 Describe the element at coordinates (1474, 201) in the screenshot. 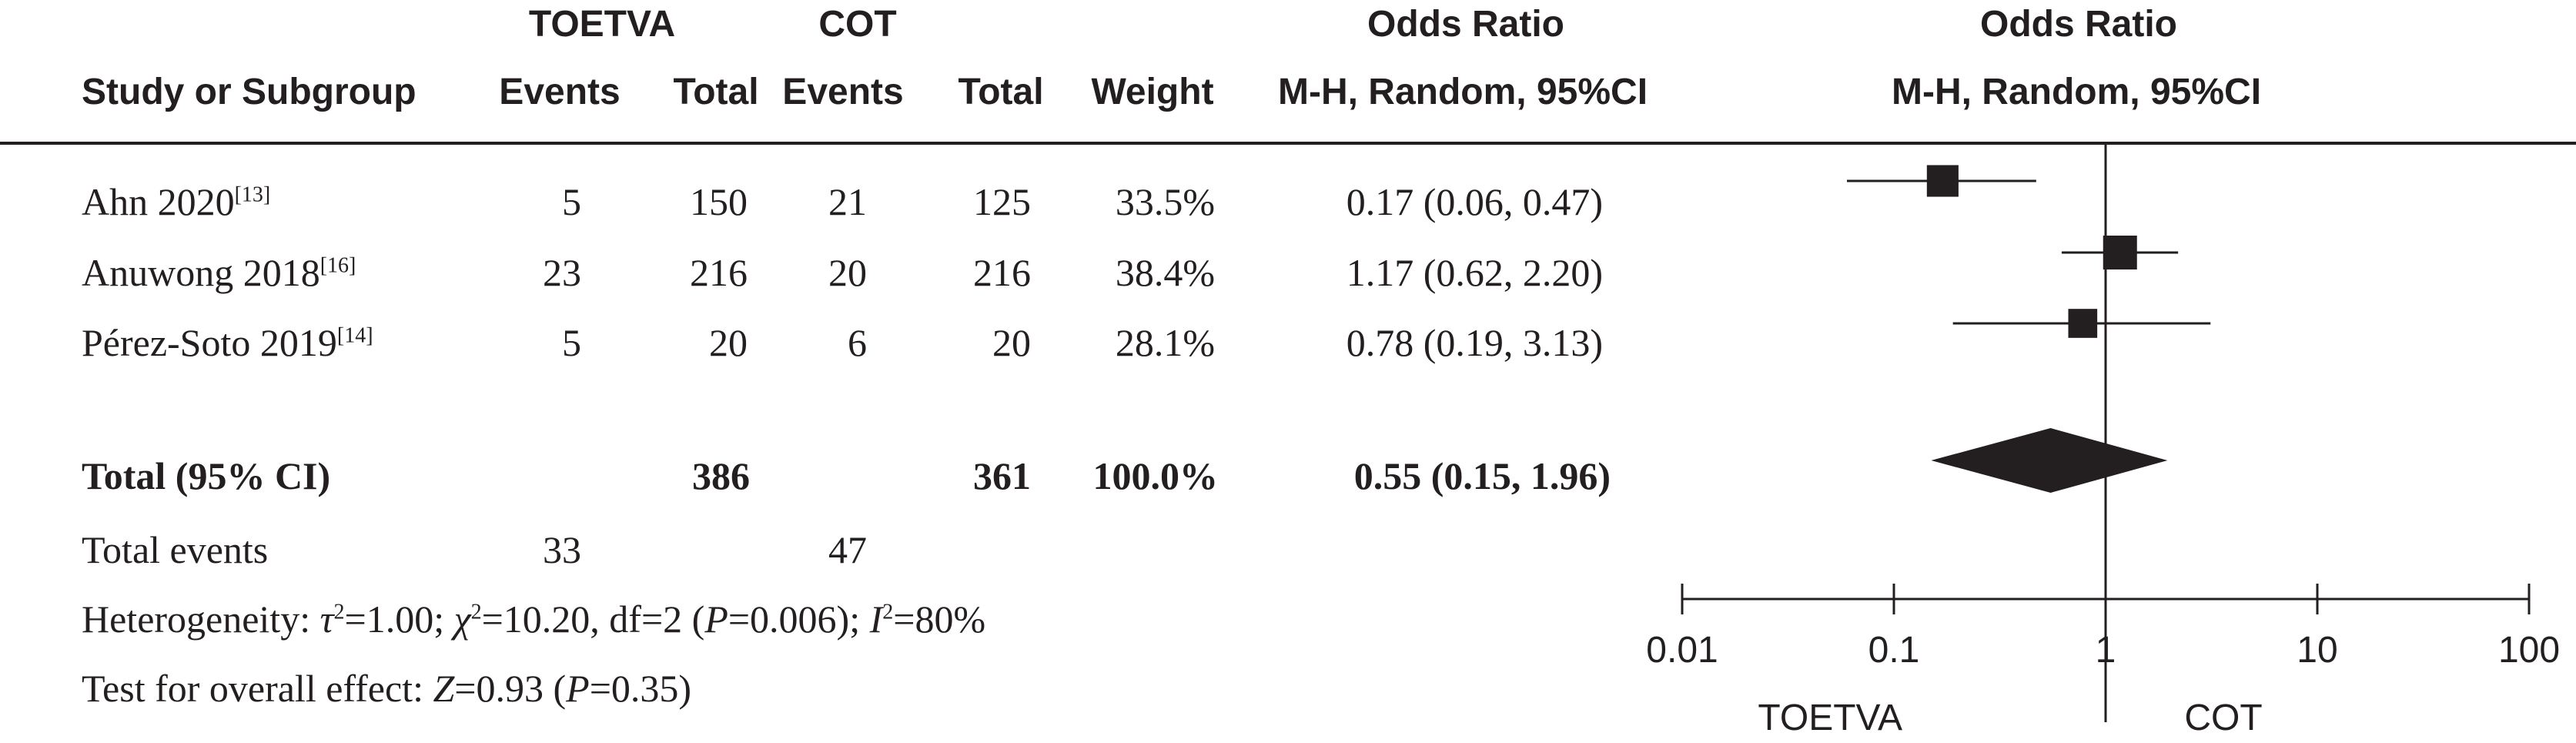

I see `ci-cell: 0.17 (0.06, 0.47)` at that location.